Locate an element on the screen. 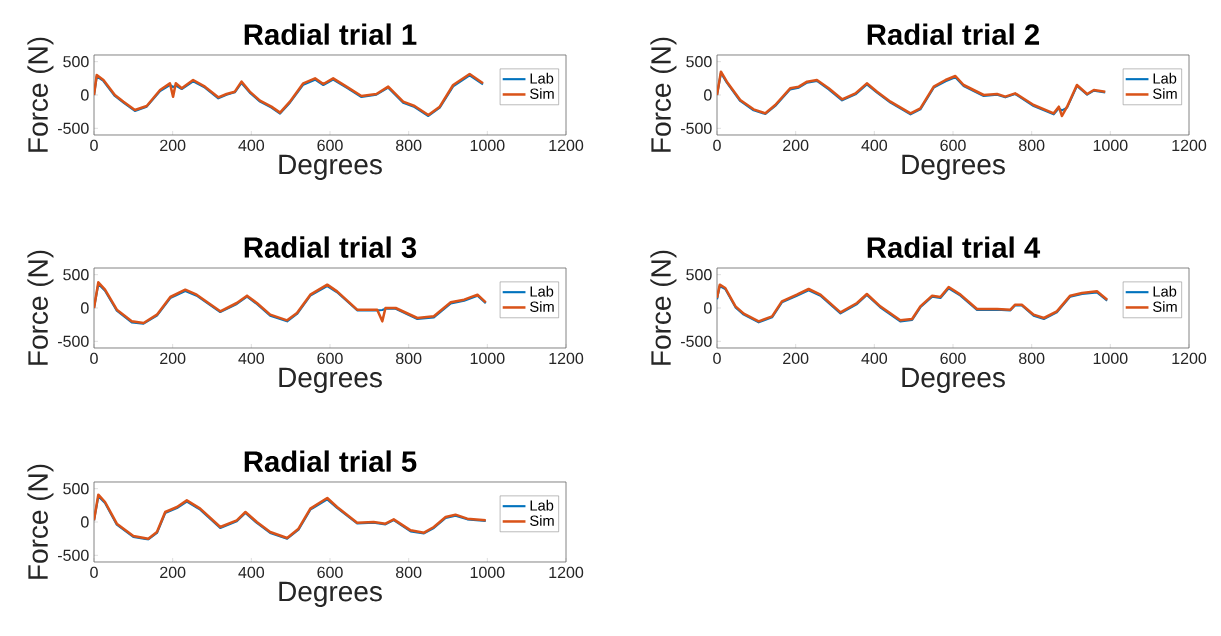 Image resolution: width=1221 pixels, height=636 pixels. chart-title: Radial trial 1 is located at coordinates (330, 34).